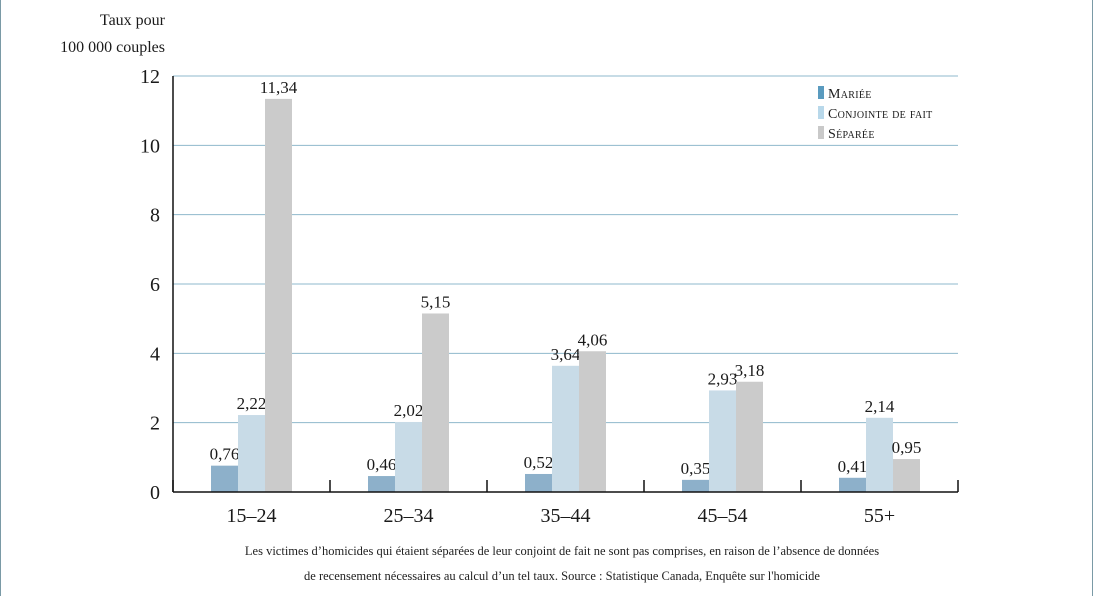 This screenshot has width=1094, height=597. I want to click on legend-label: Séparée, so click(851, 134).